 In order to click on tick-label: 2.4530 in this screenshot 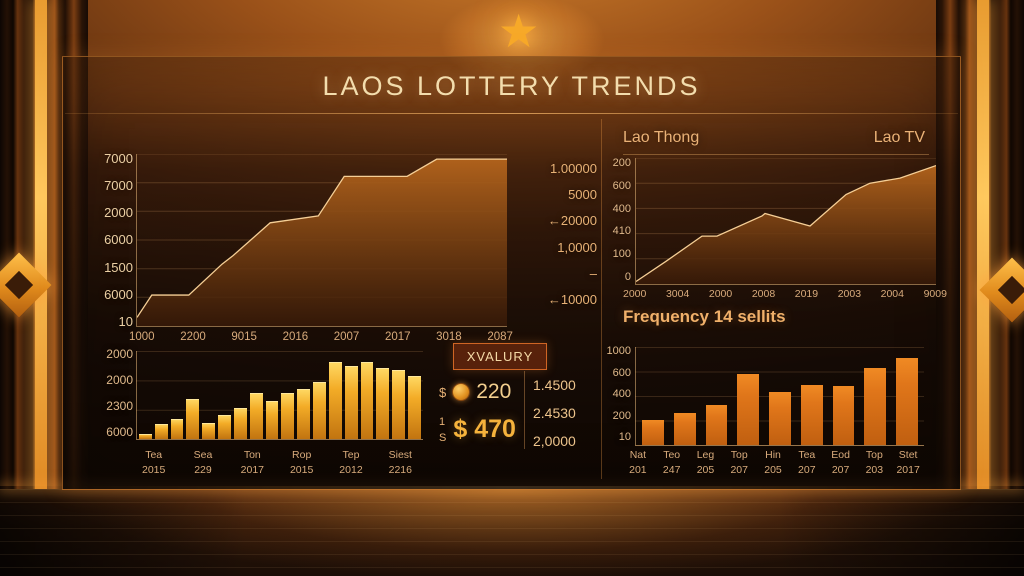, I will do `click(554, 413)`.